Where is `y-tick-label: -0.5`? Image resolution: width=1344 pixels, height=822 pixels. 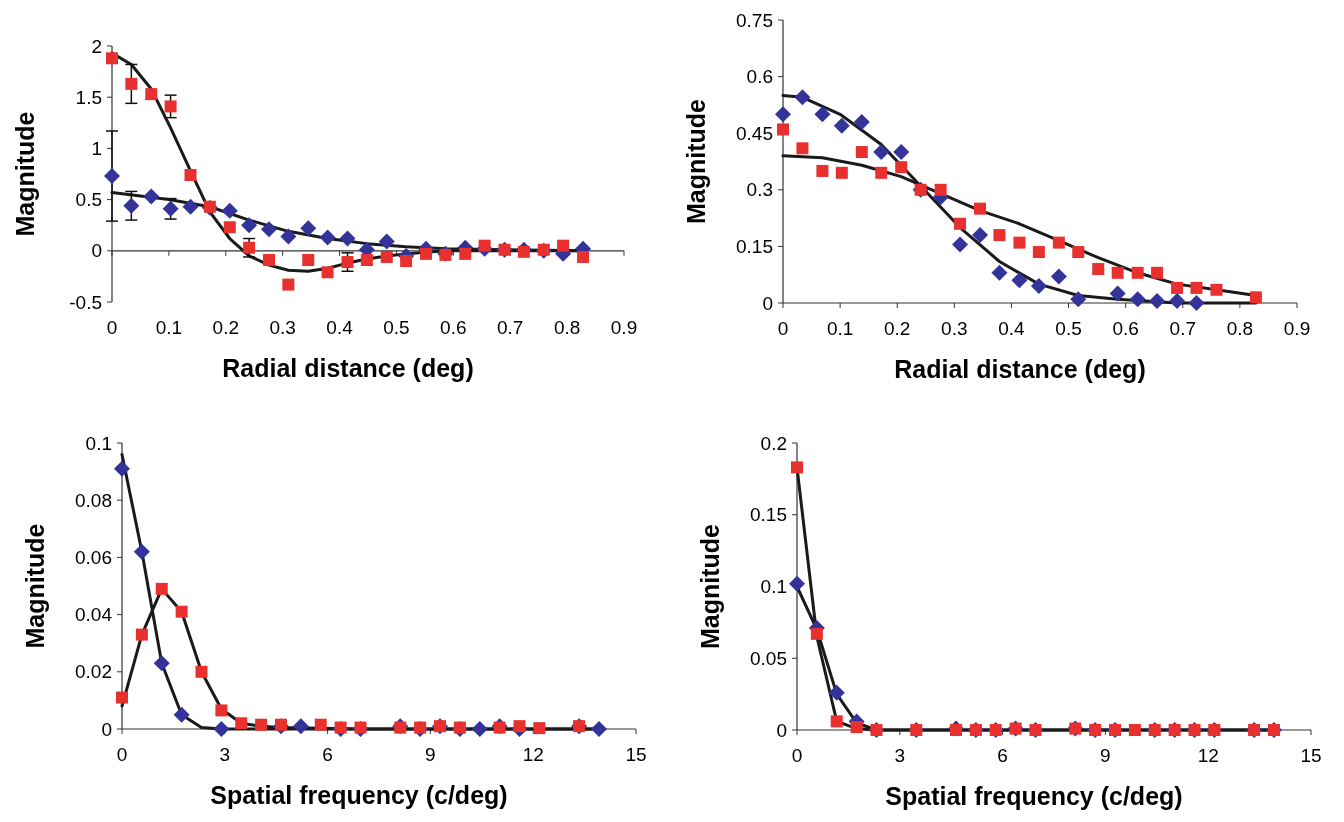 y-tick-label: -0.5 is located at coordinates (85, 302).